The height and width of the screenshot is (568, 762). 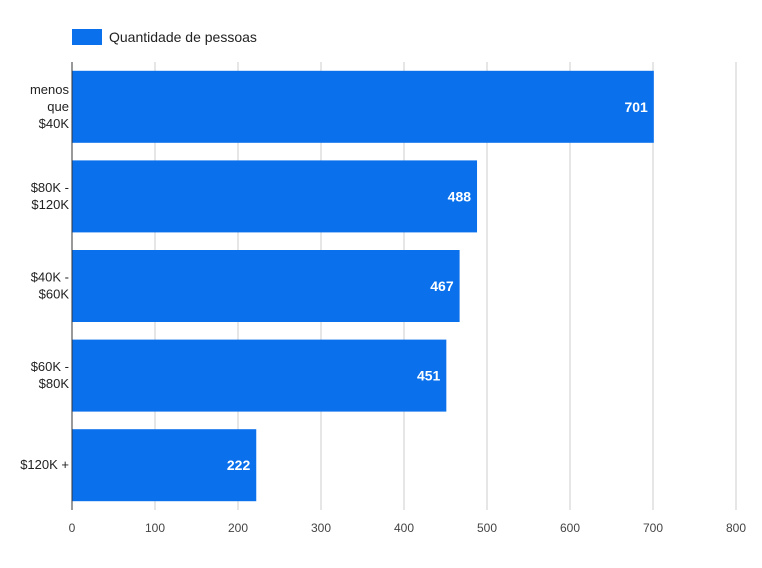 I want to click on data-label: 451, so click(x=429, y=376).